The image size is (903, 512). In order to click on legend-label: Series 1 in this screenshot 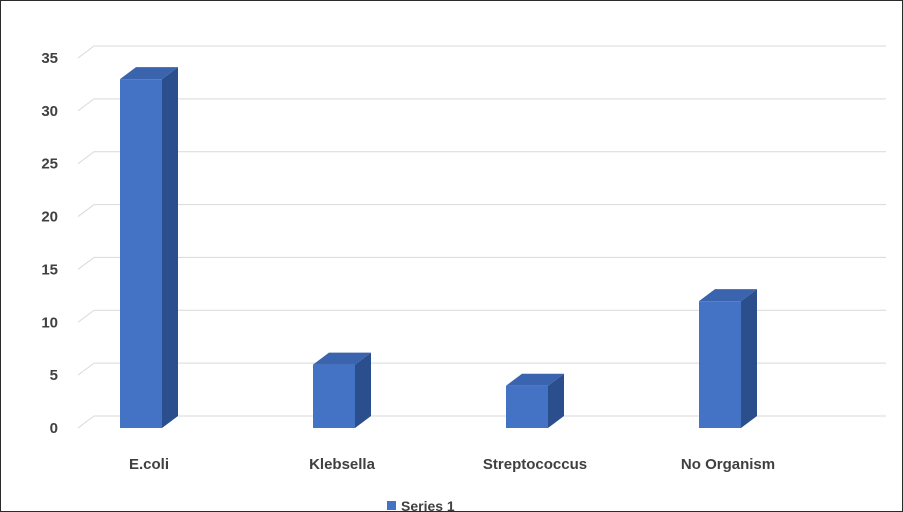, I will do `click(428, 505)`.